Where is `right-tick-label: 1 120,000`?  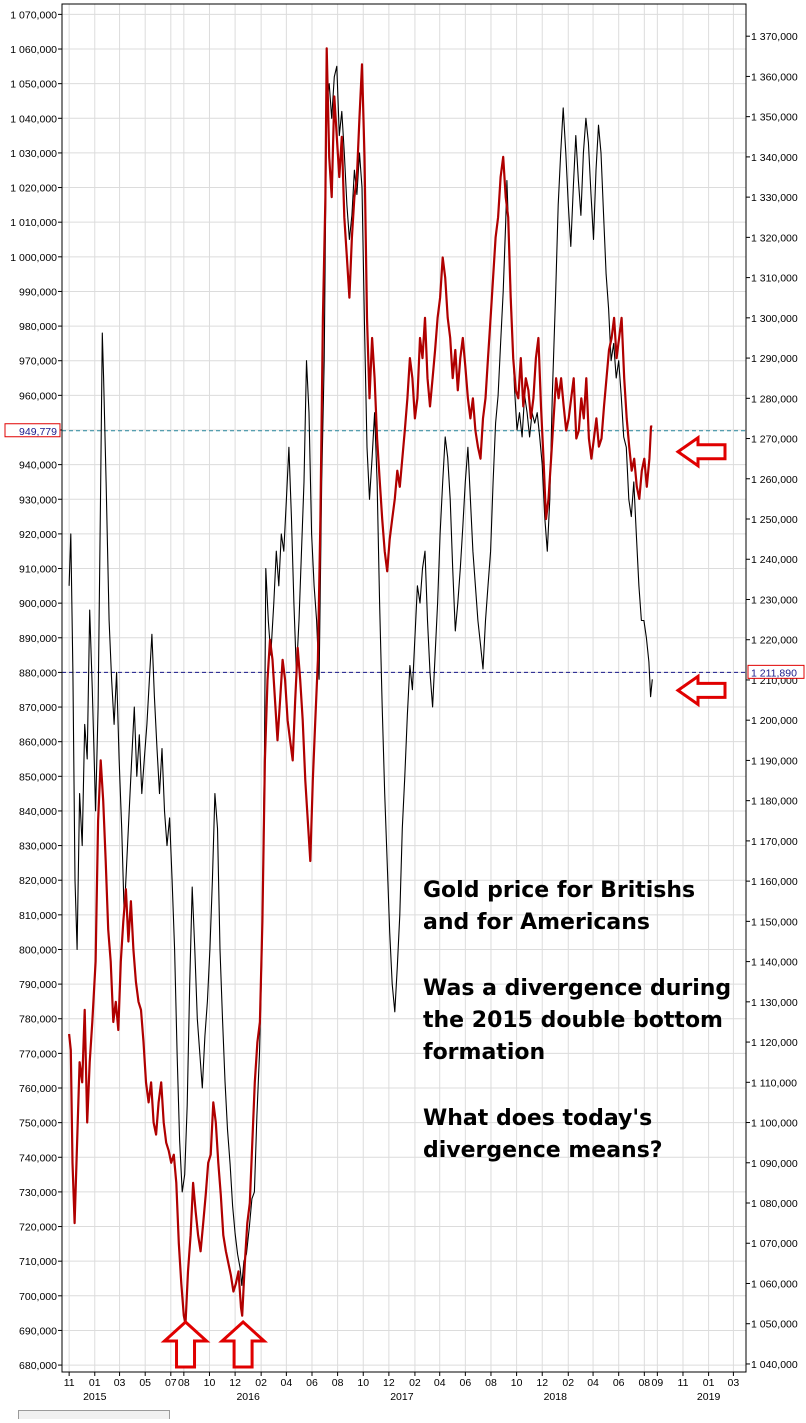 right-tick-label: 1 120,000 is located at coordinates (774, 1043).